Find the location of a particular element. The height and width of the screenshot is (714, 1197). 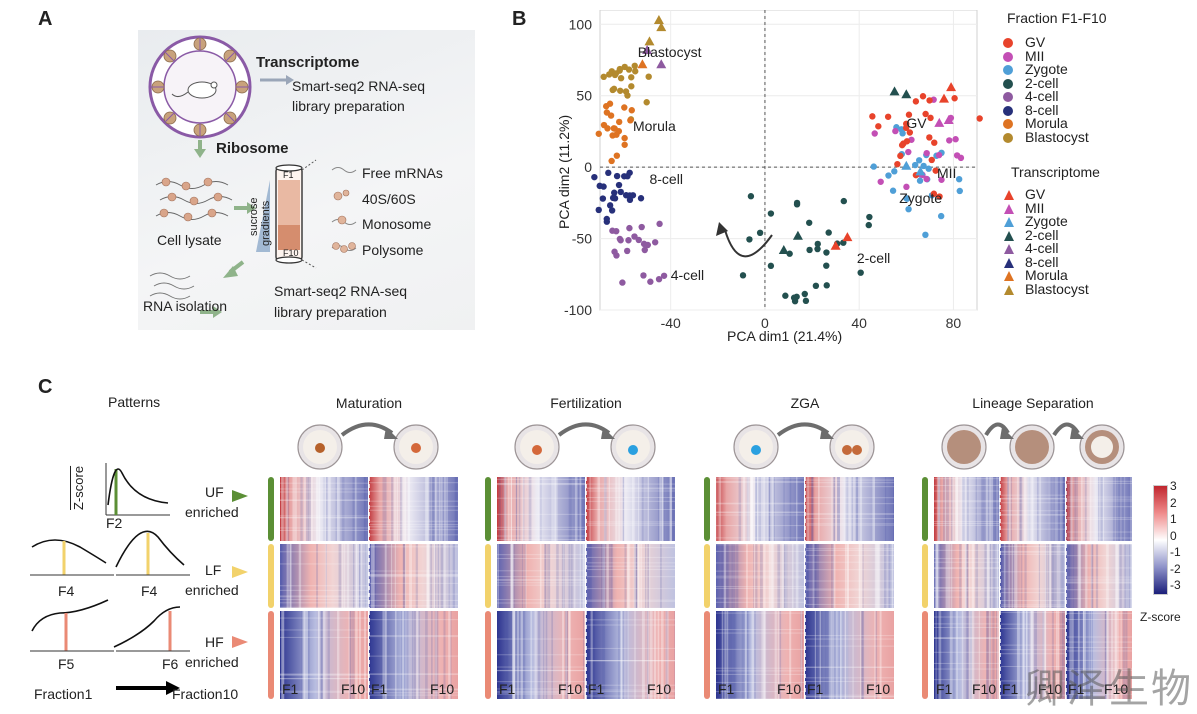

watermark: 卿泽生物 is located at coordinates (1109, 689).